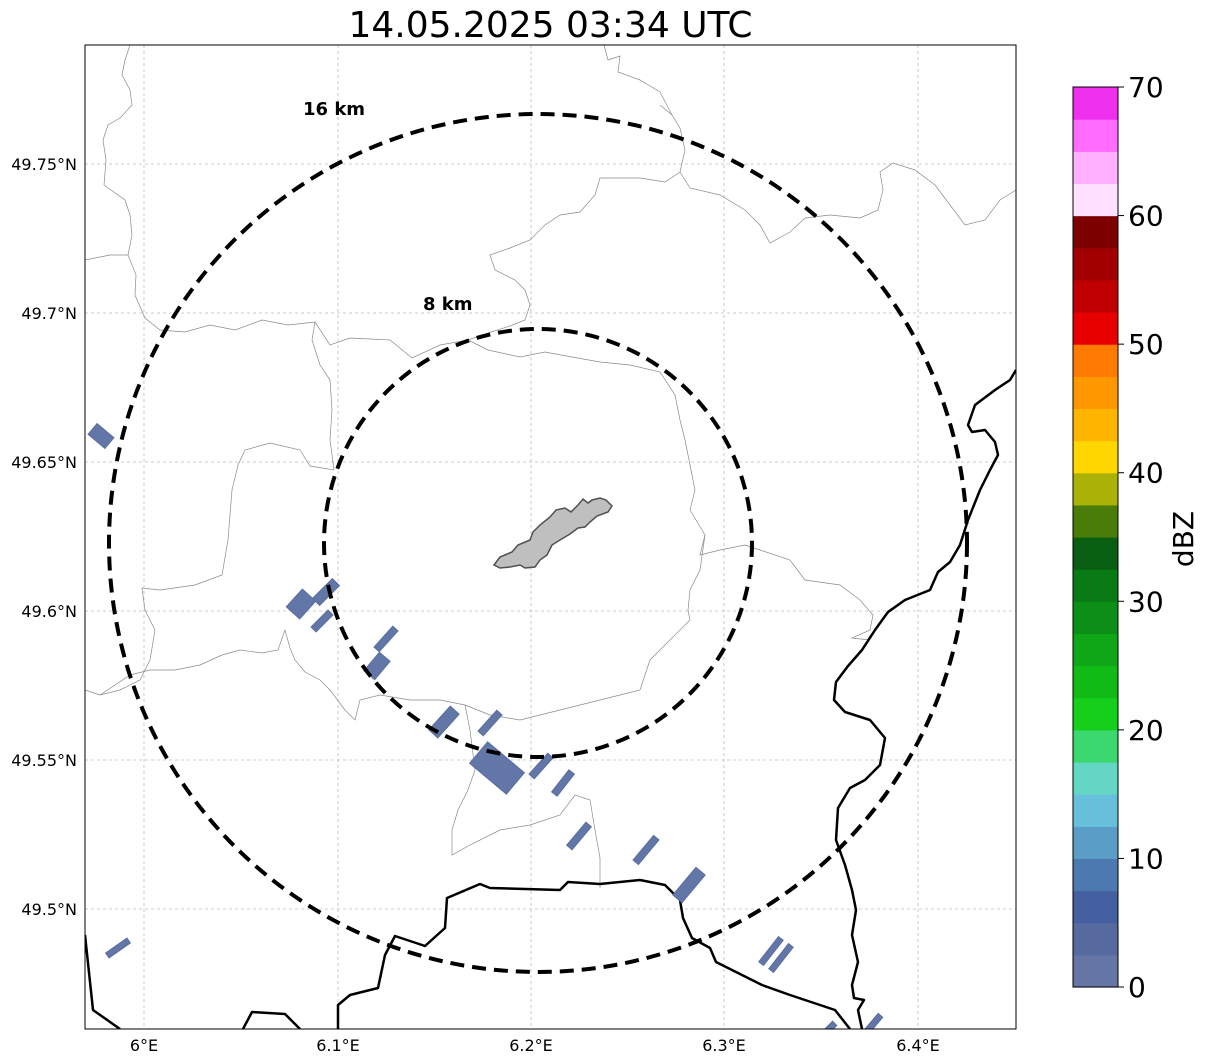  What do you see at coordinates (44, 760) in the screenshot?
I see `lat-tick-label: 49.55°N` at bounding box center [44, 760].